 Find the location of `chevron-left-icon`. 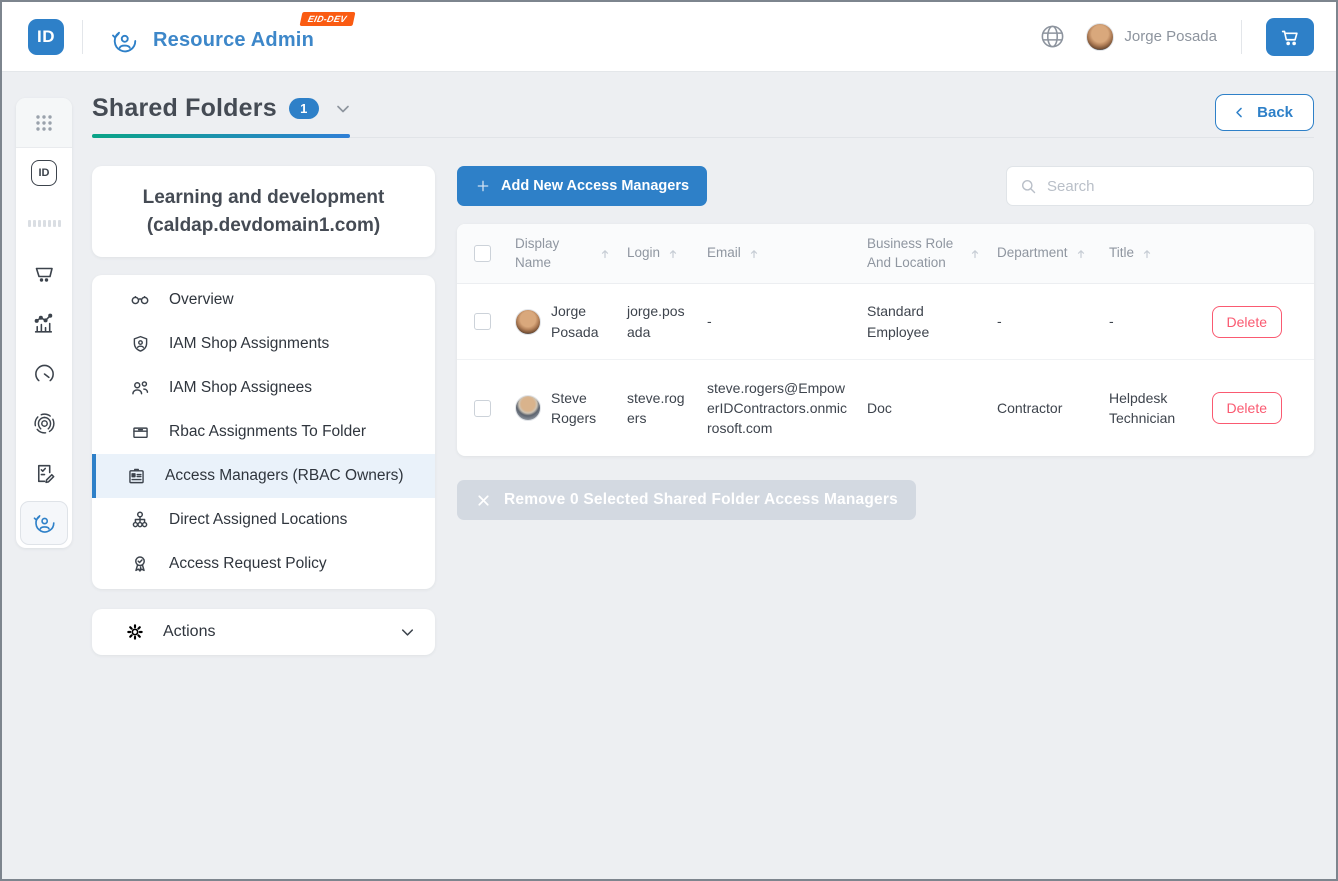

chevron-left-icon is located at coordinates (1239, 112).